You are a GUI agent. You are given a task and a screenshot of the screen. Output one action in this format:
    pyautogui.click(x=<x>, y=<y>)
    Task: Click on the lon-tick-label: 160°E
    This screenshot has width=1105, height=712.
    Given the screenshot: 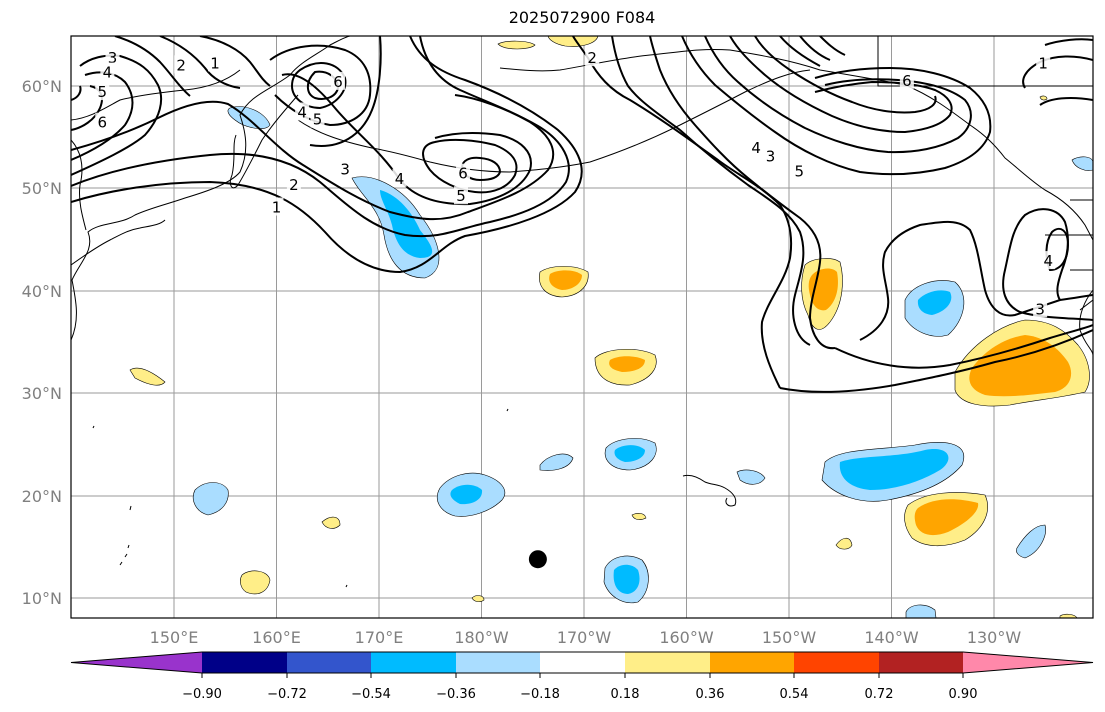 What is the action you would take?
    pyautogui.click(x=276, y=637)
    